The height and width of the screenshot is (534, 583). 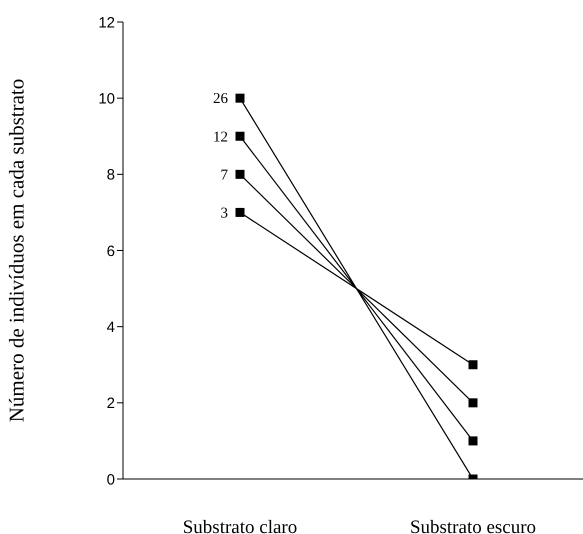 I want to click on series-label: 3, so click(x=224, y=213).